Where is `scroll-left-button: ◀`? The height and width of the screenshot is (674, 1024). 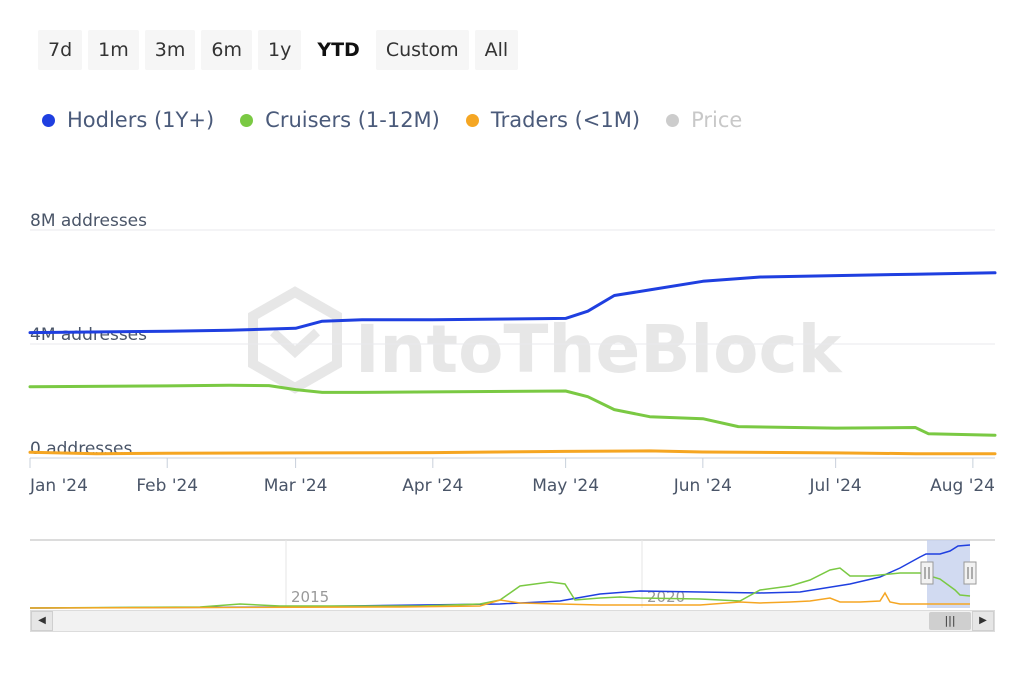 scroll-left-button: ◀ is located at coordinates (42, 621).